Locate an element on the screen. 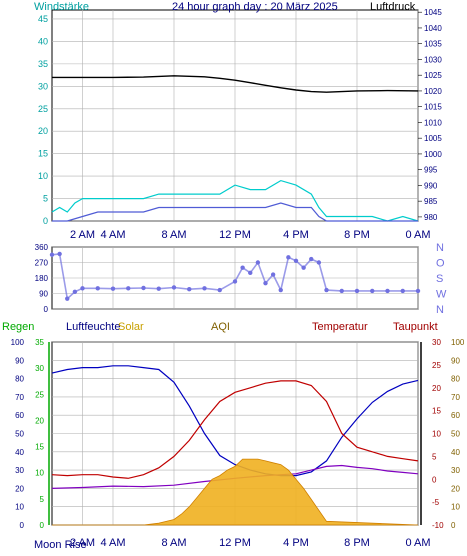 The height and width of the screenshot is (556, 467). wind-y-tick-label: 0 is located at coordinates (45, 221).